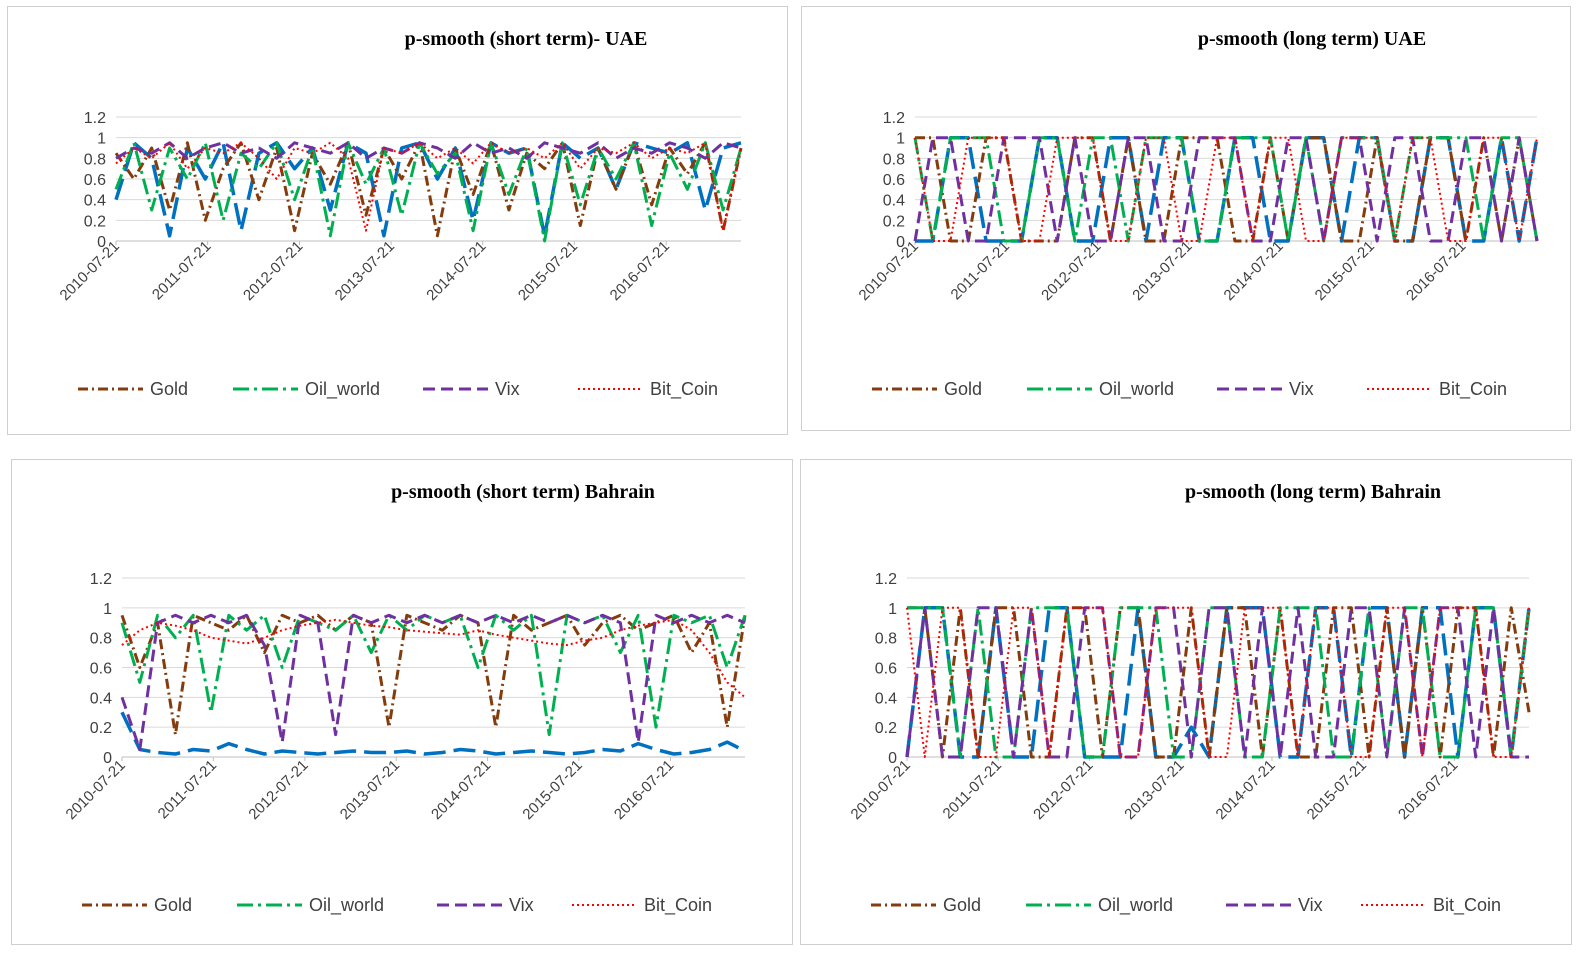 The height and width of the screenshot is (953, 1583). What do you see at coordinates (1312, 39) in the screenshot?
I see `chart-title: p-smooth (long term) UAE` at bounding box center [1312, 39].